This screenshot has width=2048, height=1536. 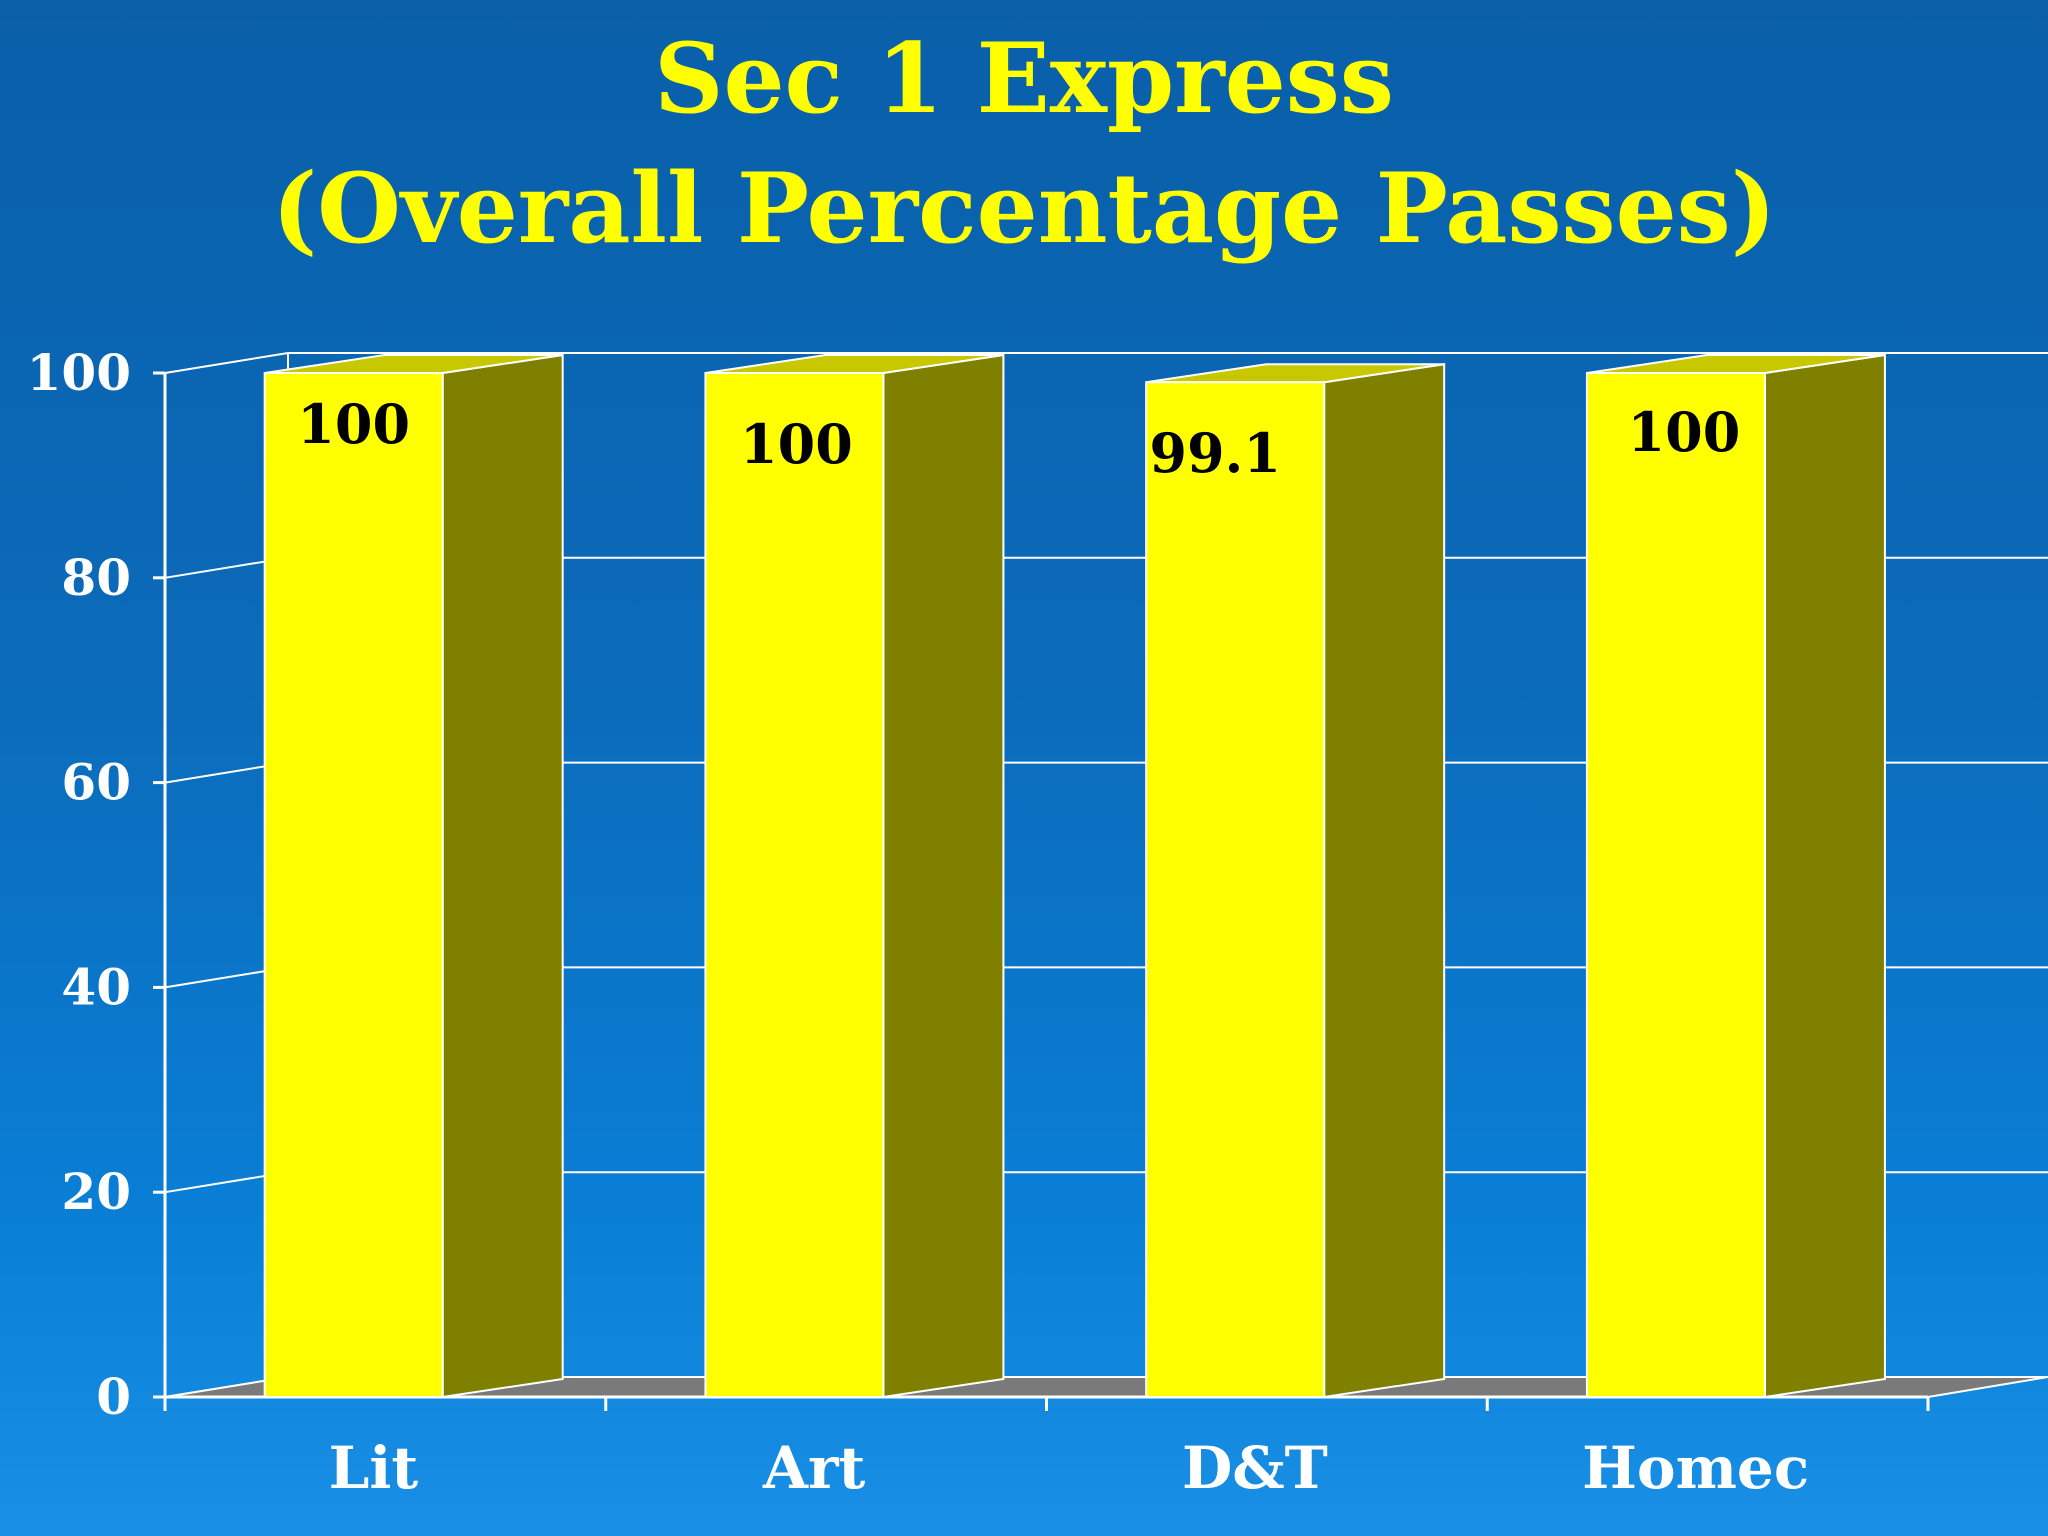 What do you see at coordinates (96, 986) in the screenshot?
I see `y-tick-label: 40` at bounding box center [96, 986].